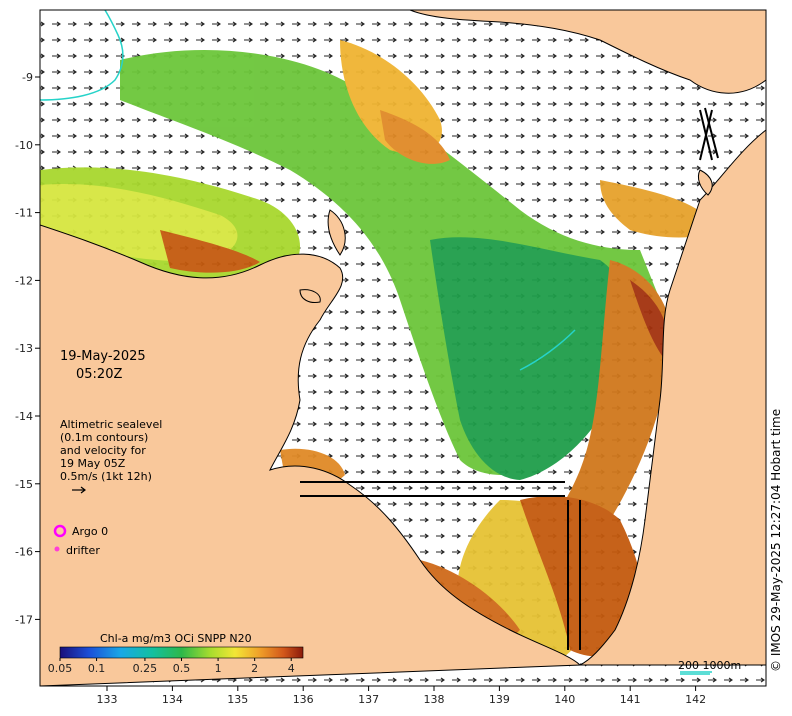  Describe the element at coordinates (90, 531) in the screenshot. I see `argo-label: Argo 0` at that location.